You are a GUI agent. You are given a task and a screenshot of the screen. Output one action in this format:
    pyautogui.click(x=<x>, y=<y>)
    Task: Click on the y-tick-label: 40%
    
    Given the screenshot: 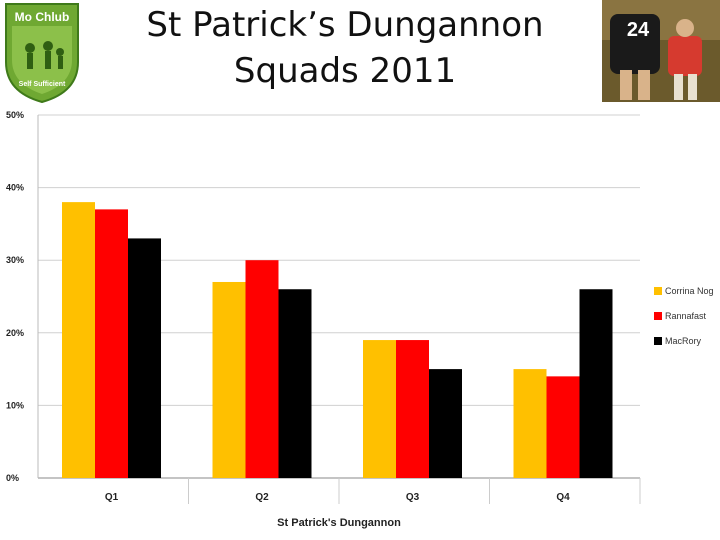 What is the action you would take?
    pyautogui.click(x=15, y=188)
    